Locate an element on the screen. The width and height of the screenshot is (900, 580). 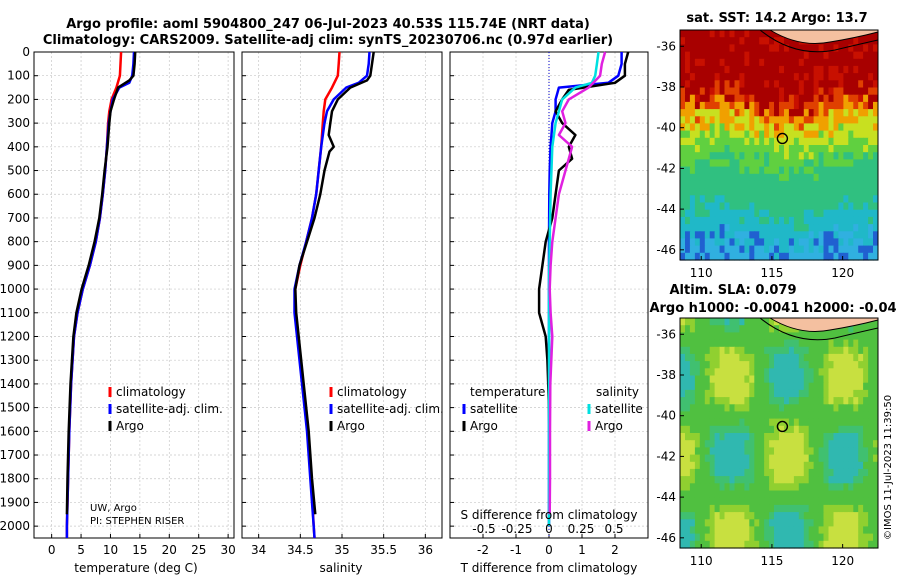
x-tick-label: 20 is located at coordinates (169, 550).